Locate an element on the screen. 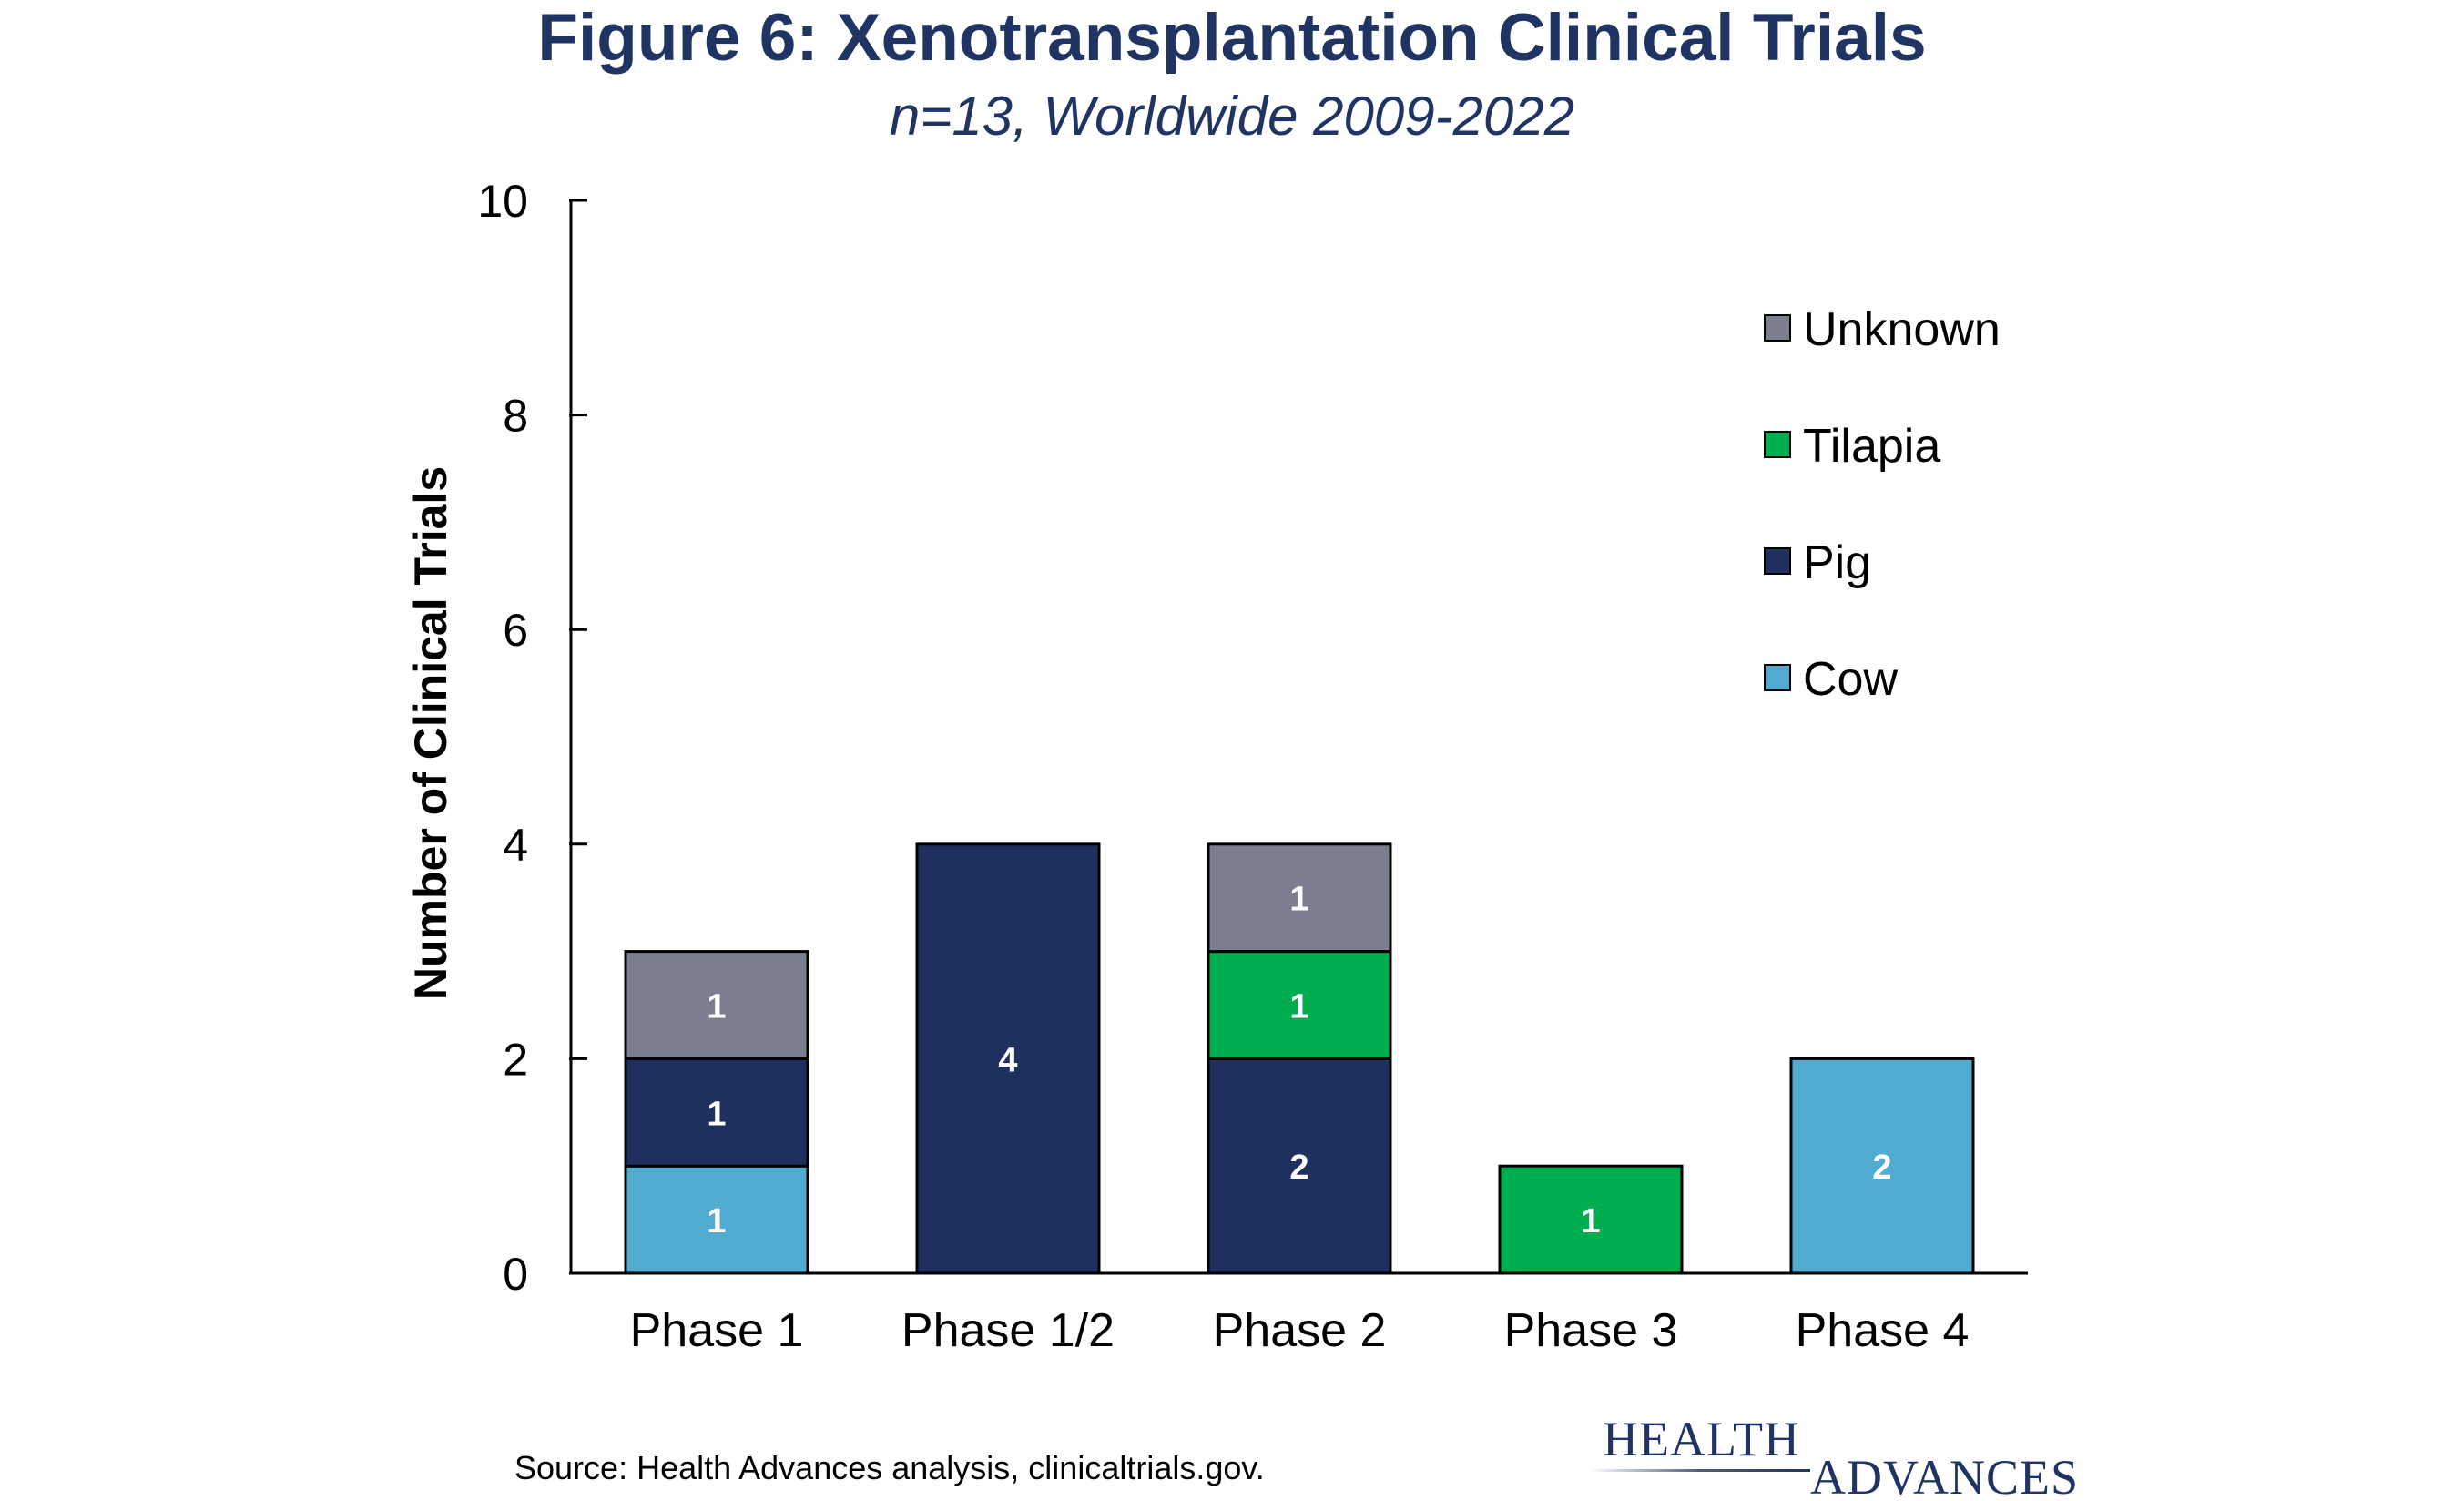 This screenshot has width=2464, height=1501. x-tick-label: Phase 2 is located at coordinates (1300, 1330).